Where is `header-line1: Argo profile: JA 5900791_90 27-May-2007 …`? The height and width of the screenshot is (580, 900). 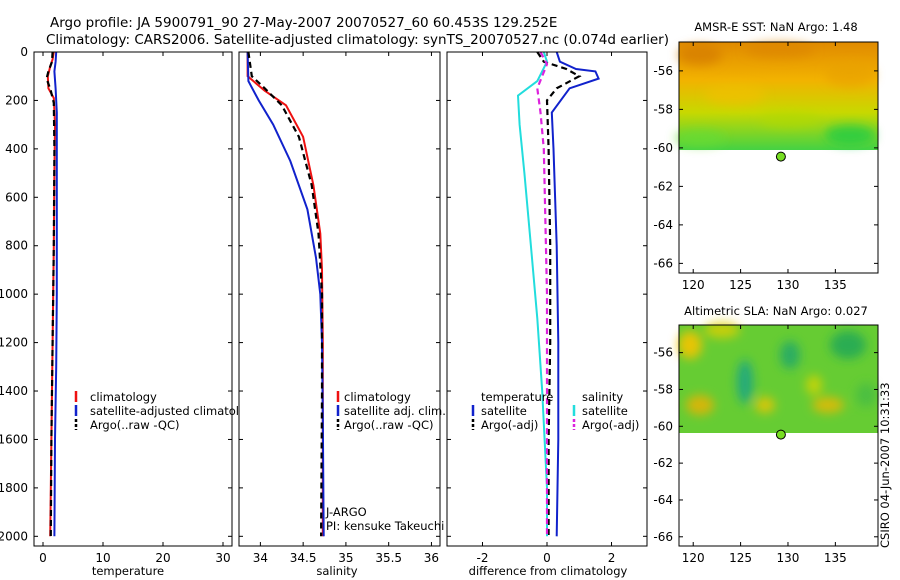 header-line1: Argo profile: JA 5900791_90 27-May-2007 … is located at coordinates (303, 23).